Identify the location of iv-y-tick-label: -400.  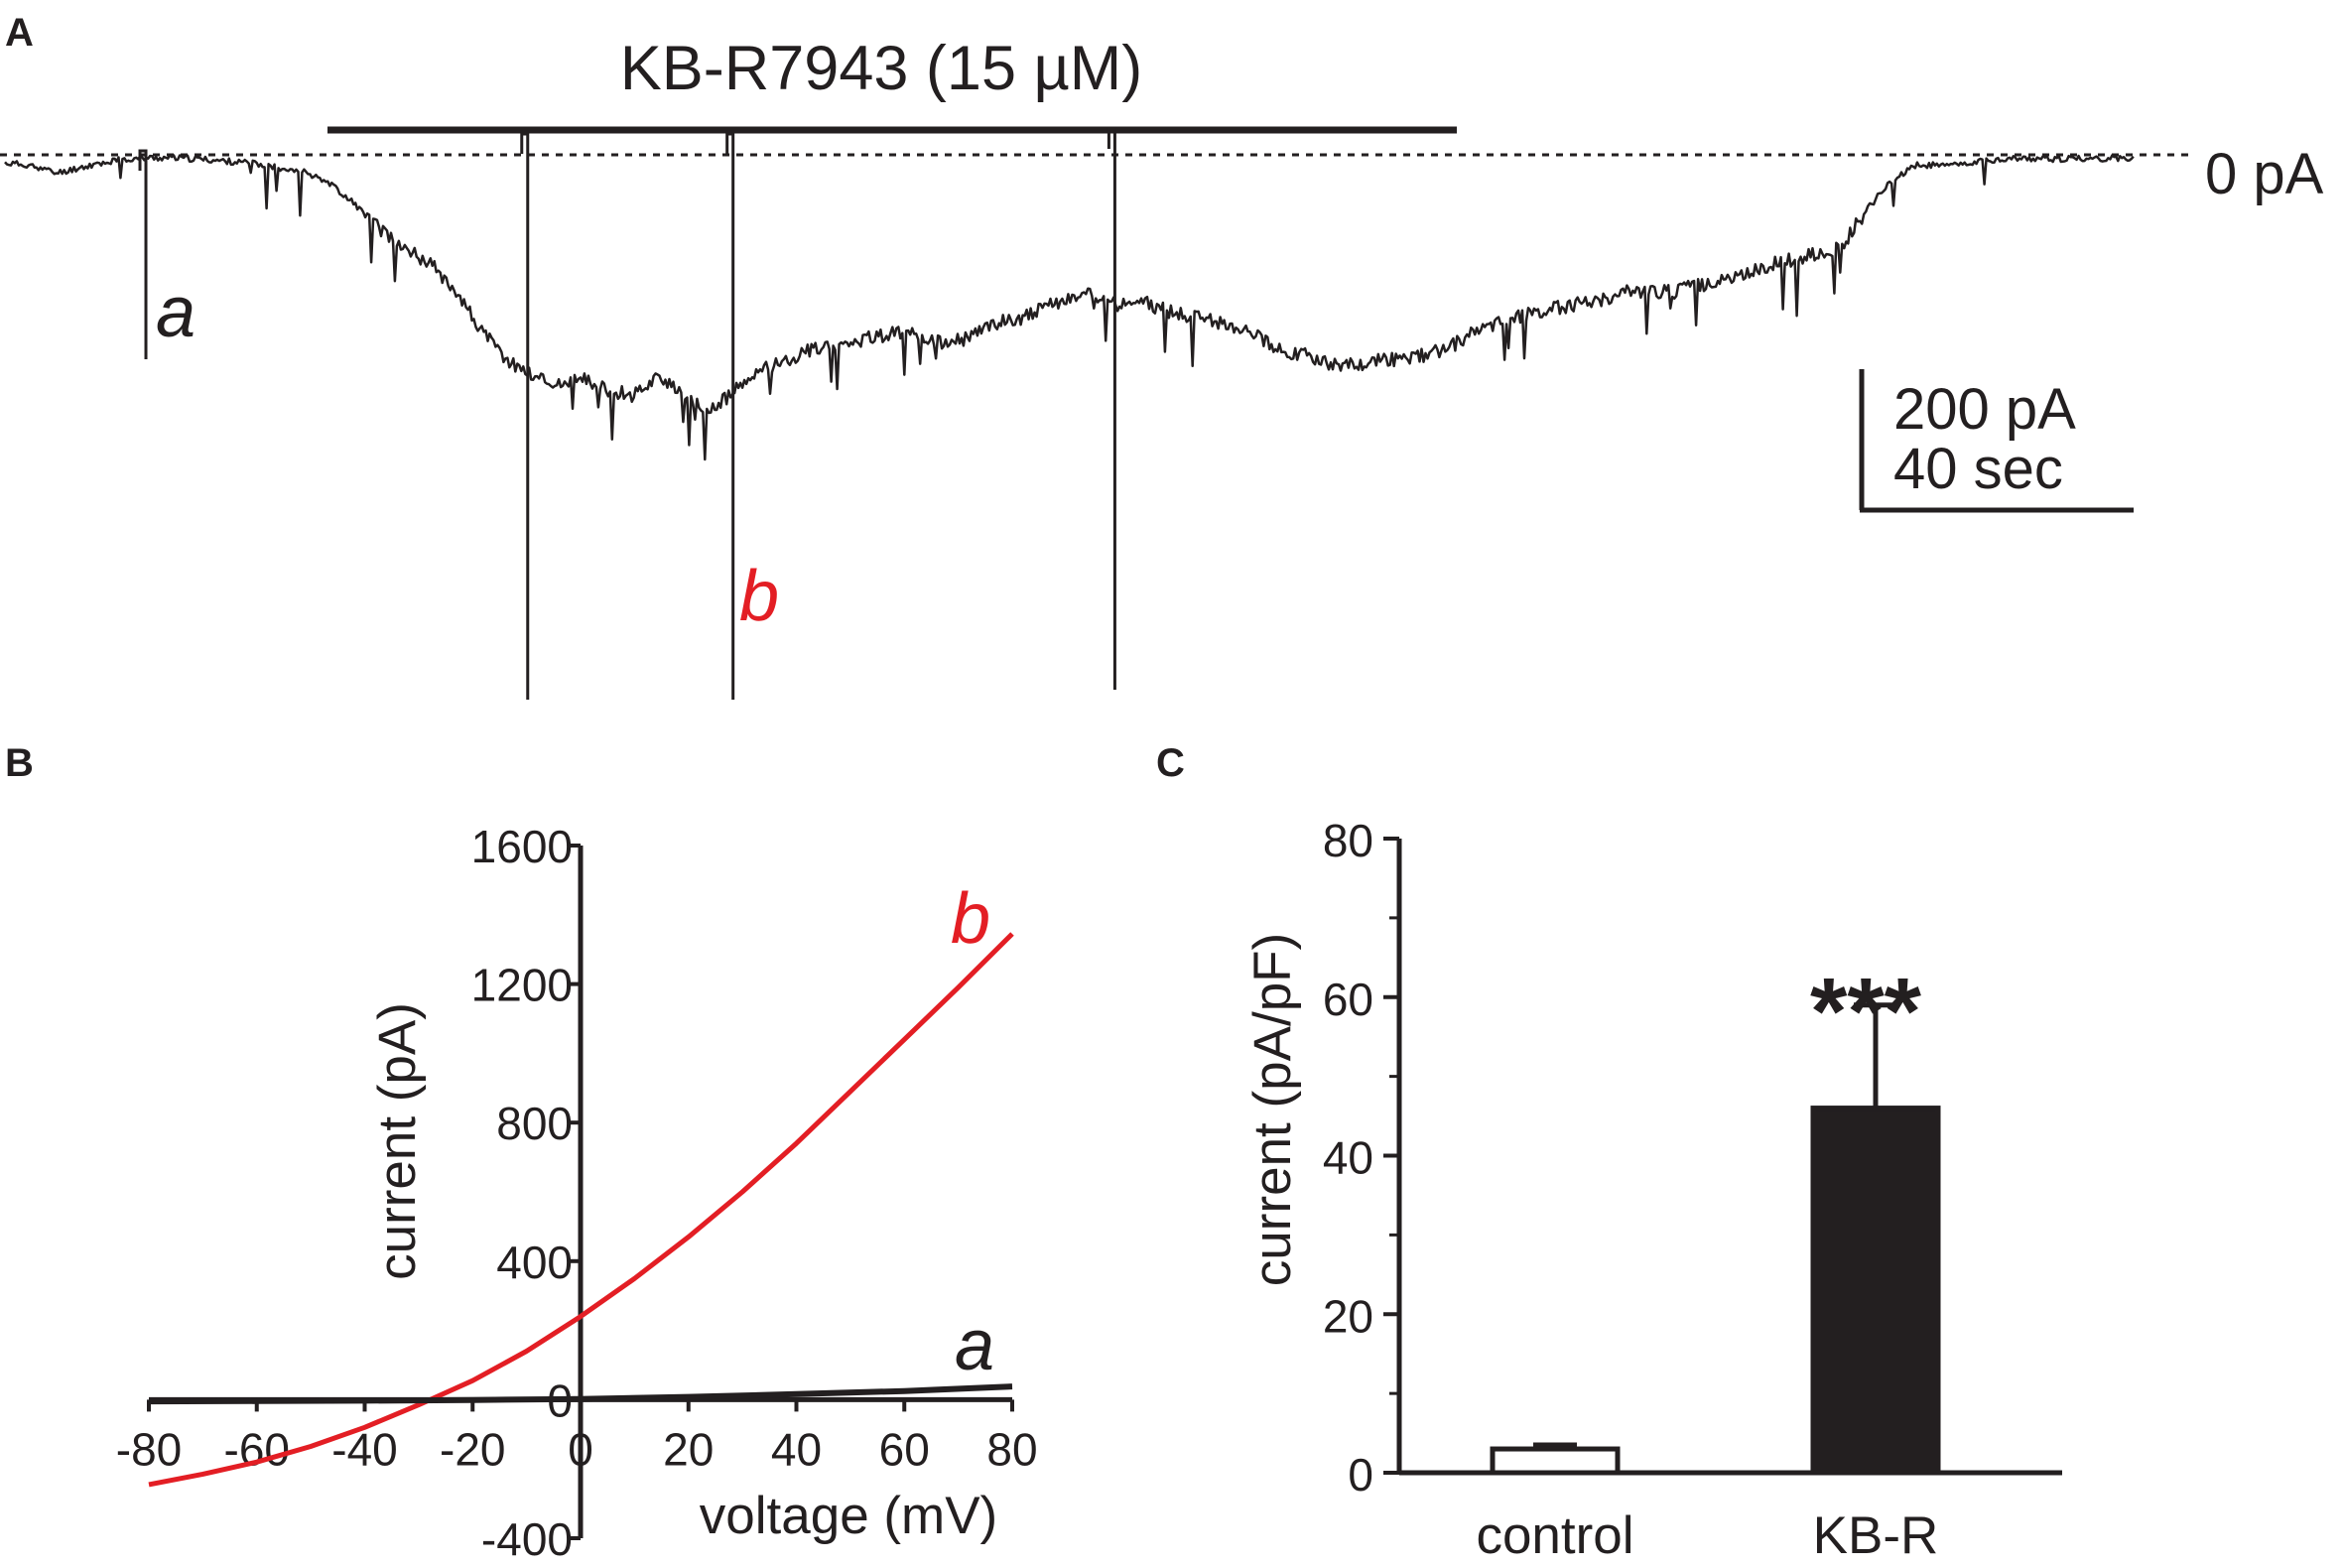
(527, 1539).